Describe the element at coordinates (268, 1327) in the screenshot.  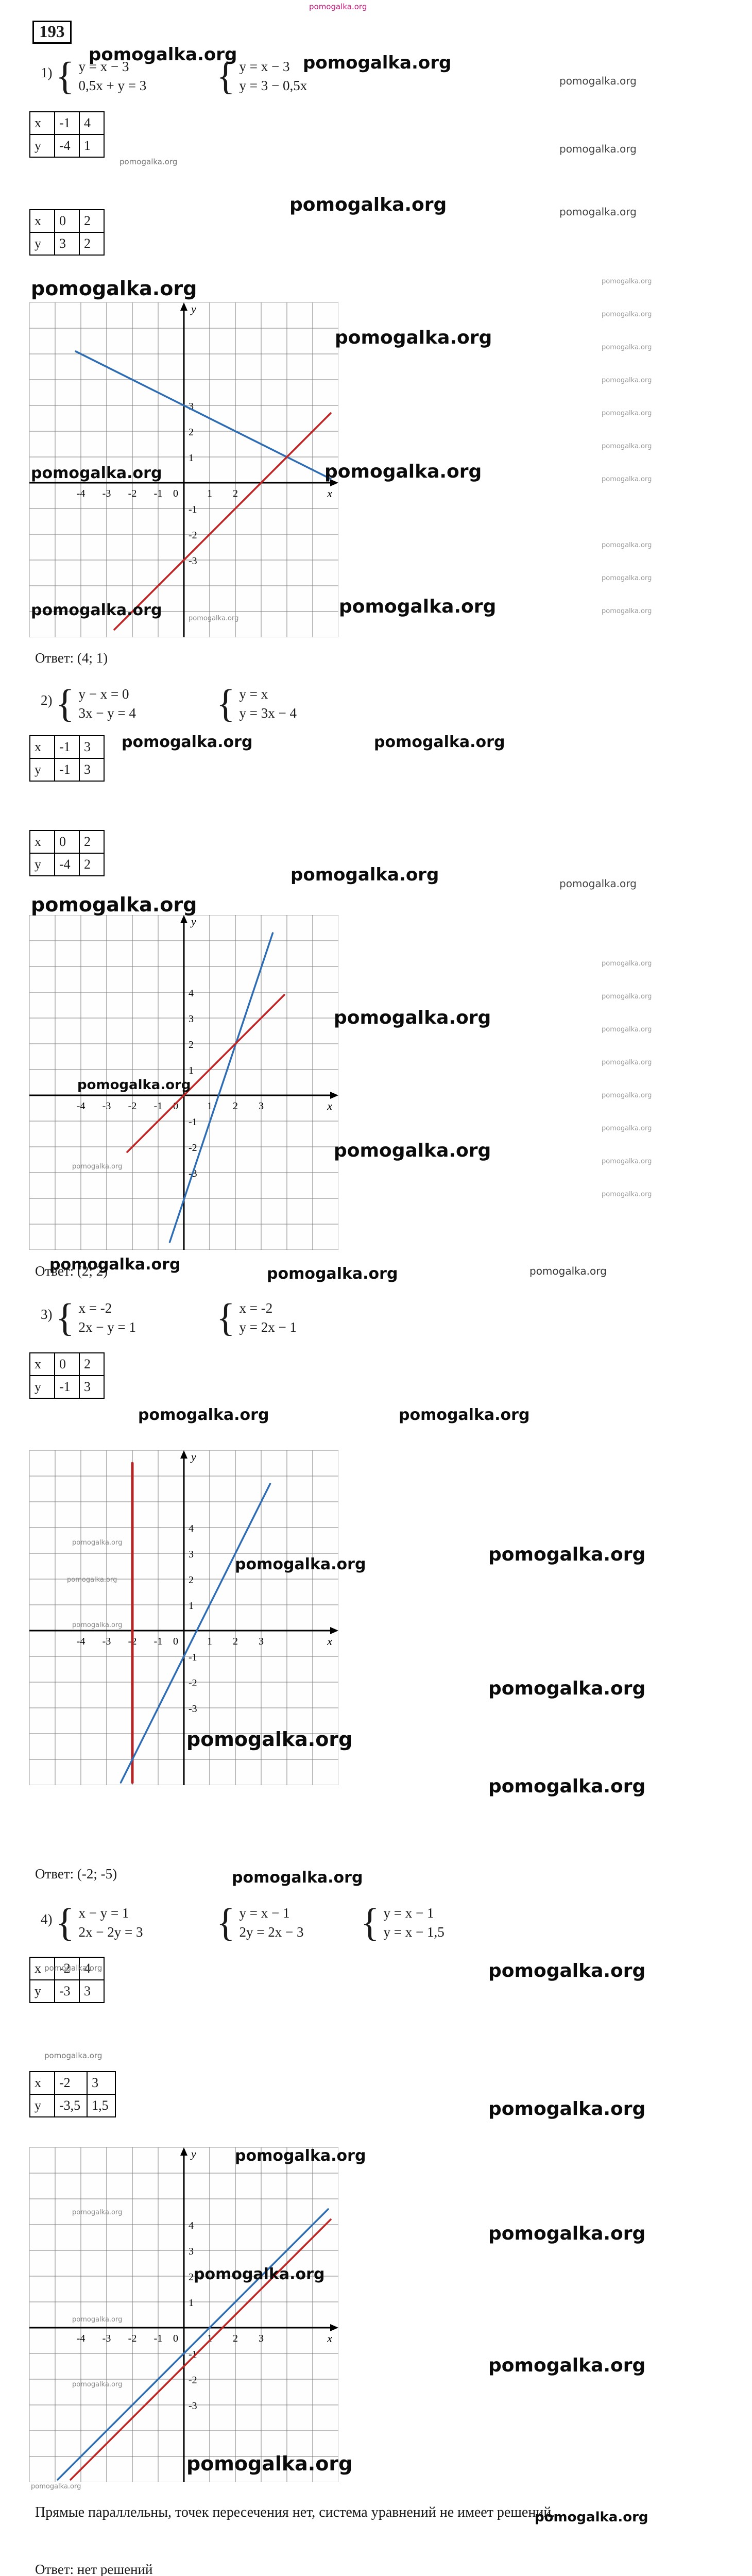
I see `equation: y = 2x − 1` at that location.